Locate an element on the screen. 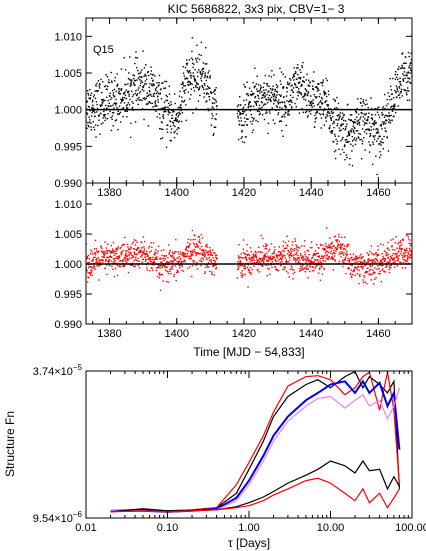 This screenshot has height=551, width=426. y-tick-label: 1.000 is located at coordinates (68, 265).